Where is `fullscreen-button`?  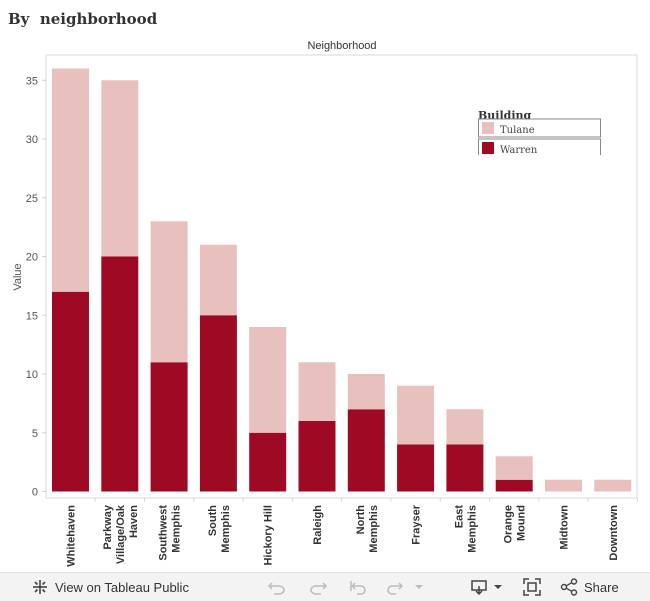 fullscreen-button is located at coordinates (532, 587).